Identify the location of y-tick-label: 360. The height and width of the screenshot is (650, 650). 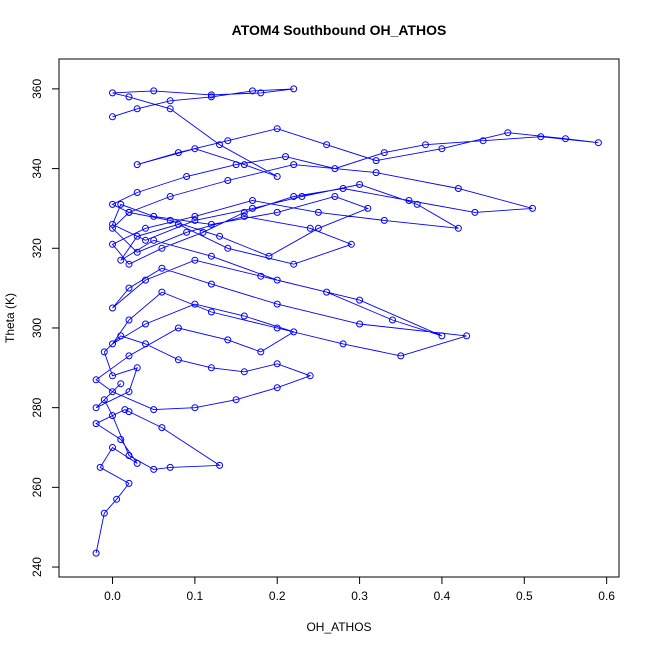
(37, 89).